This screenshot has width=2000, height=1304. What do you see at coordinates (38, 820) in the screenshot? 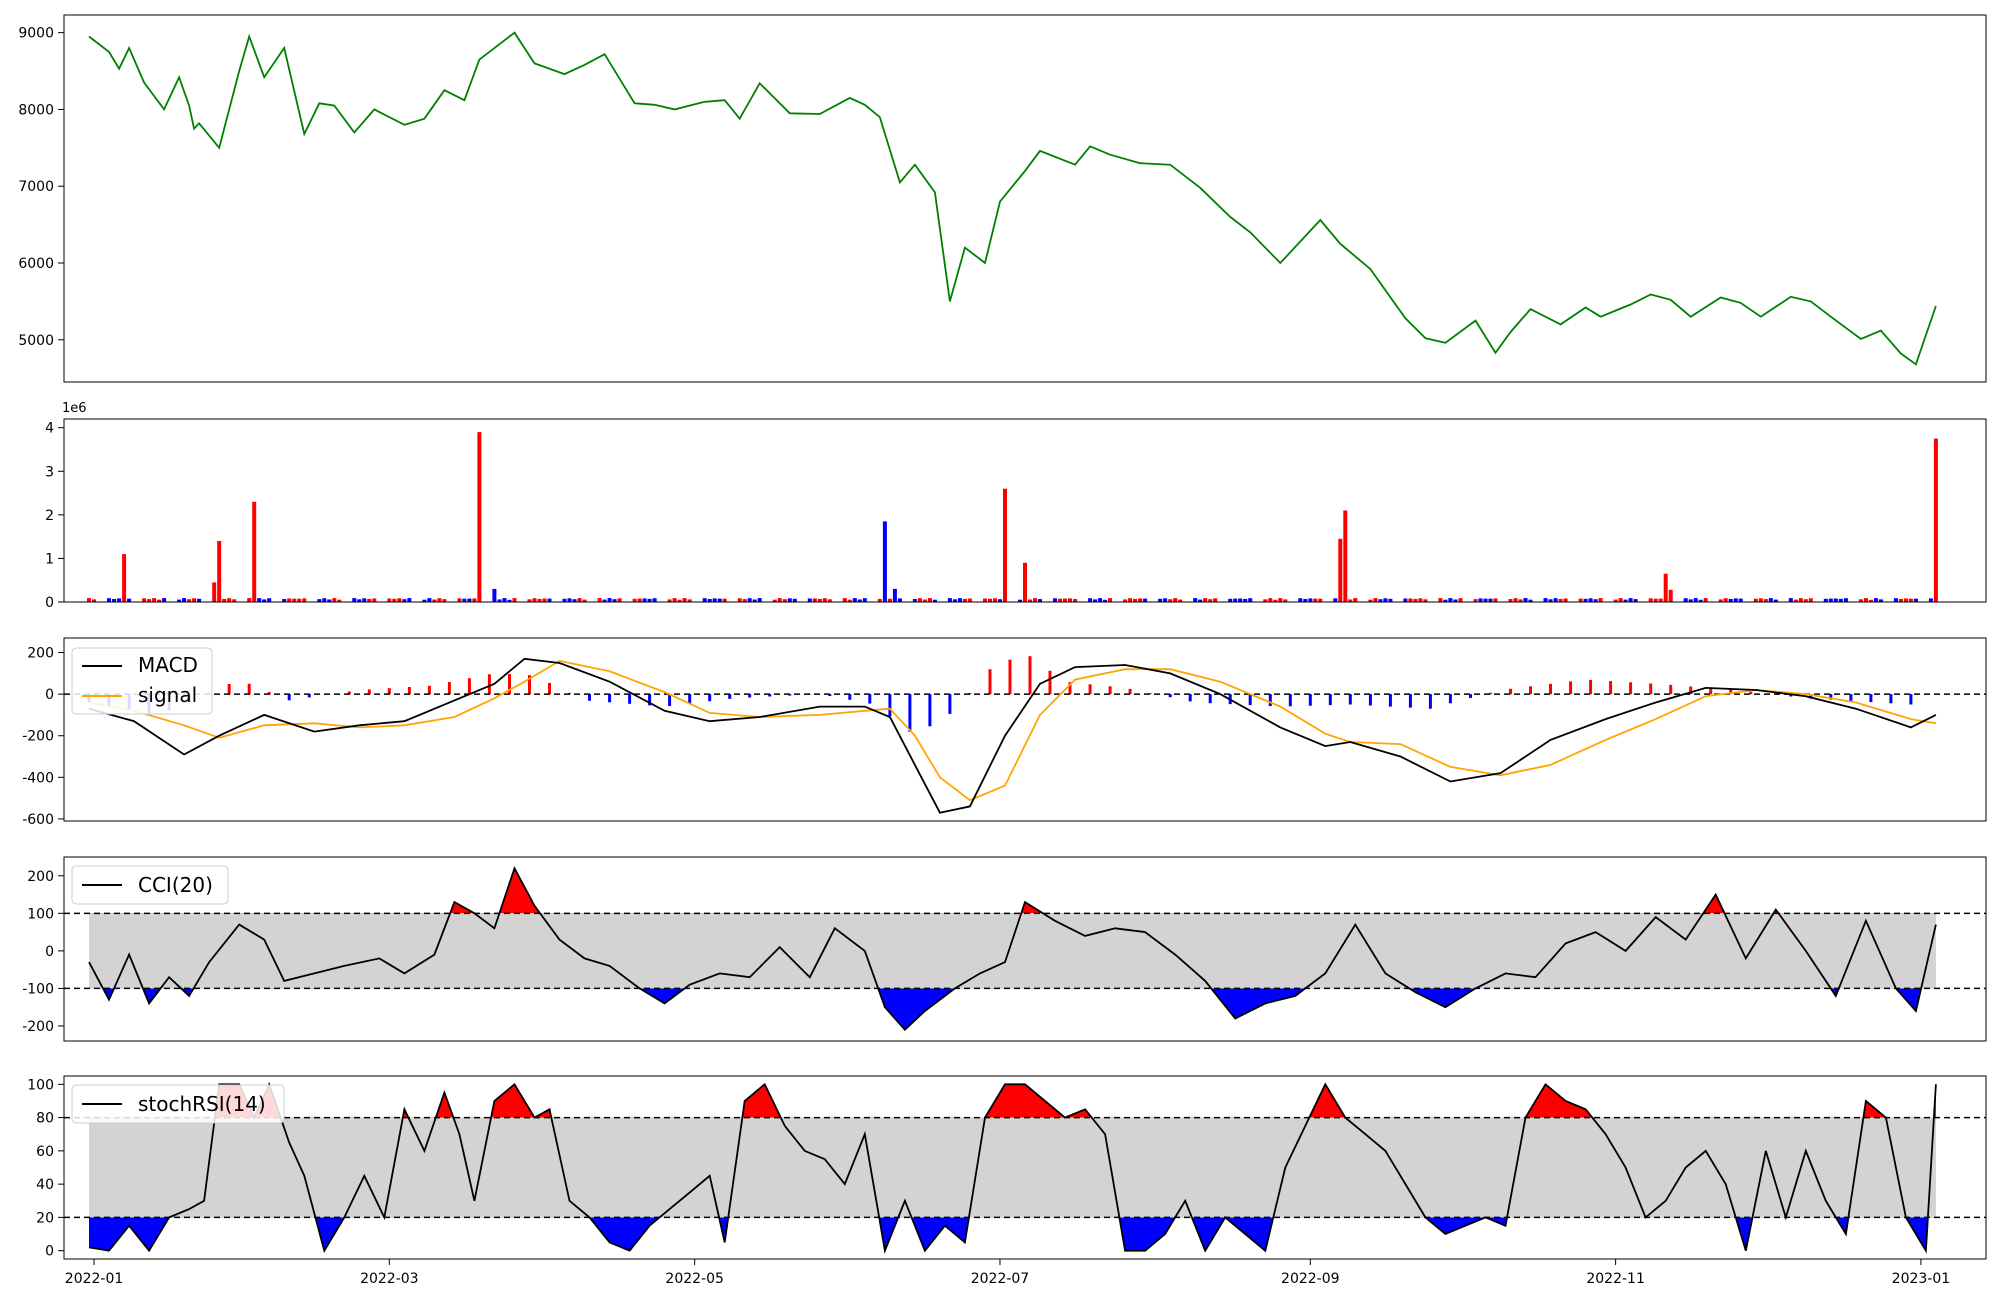
I see `macd-ytick-label: -600` at bounding box center [38, 820].